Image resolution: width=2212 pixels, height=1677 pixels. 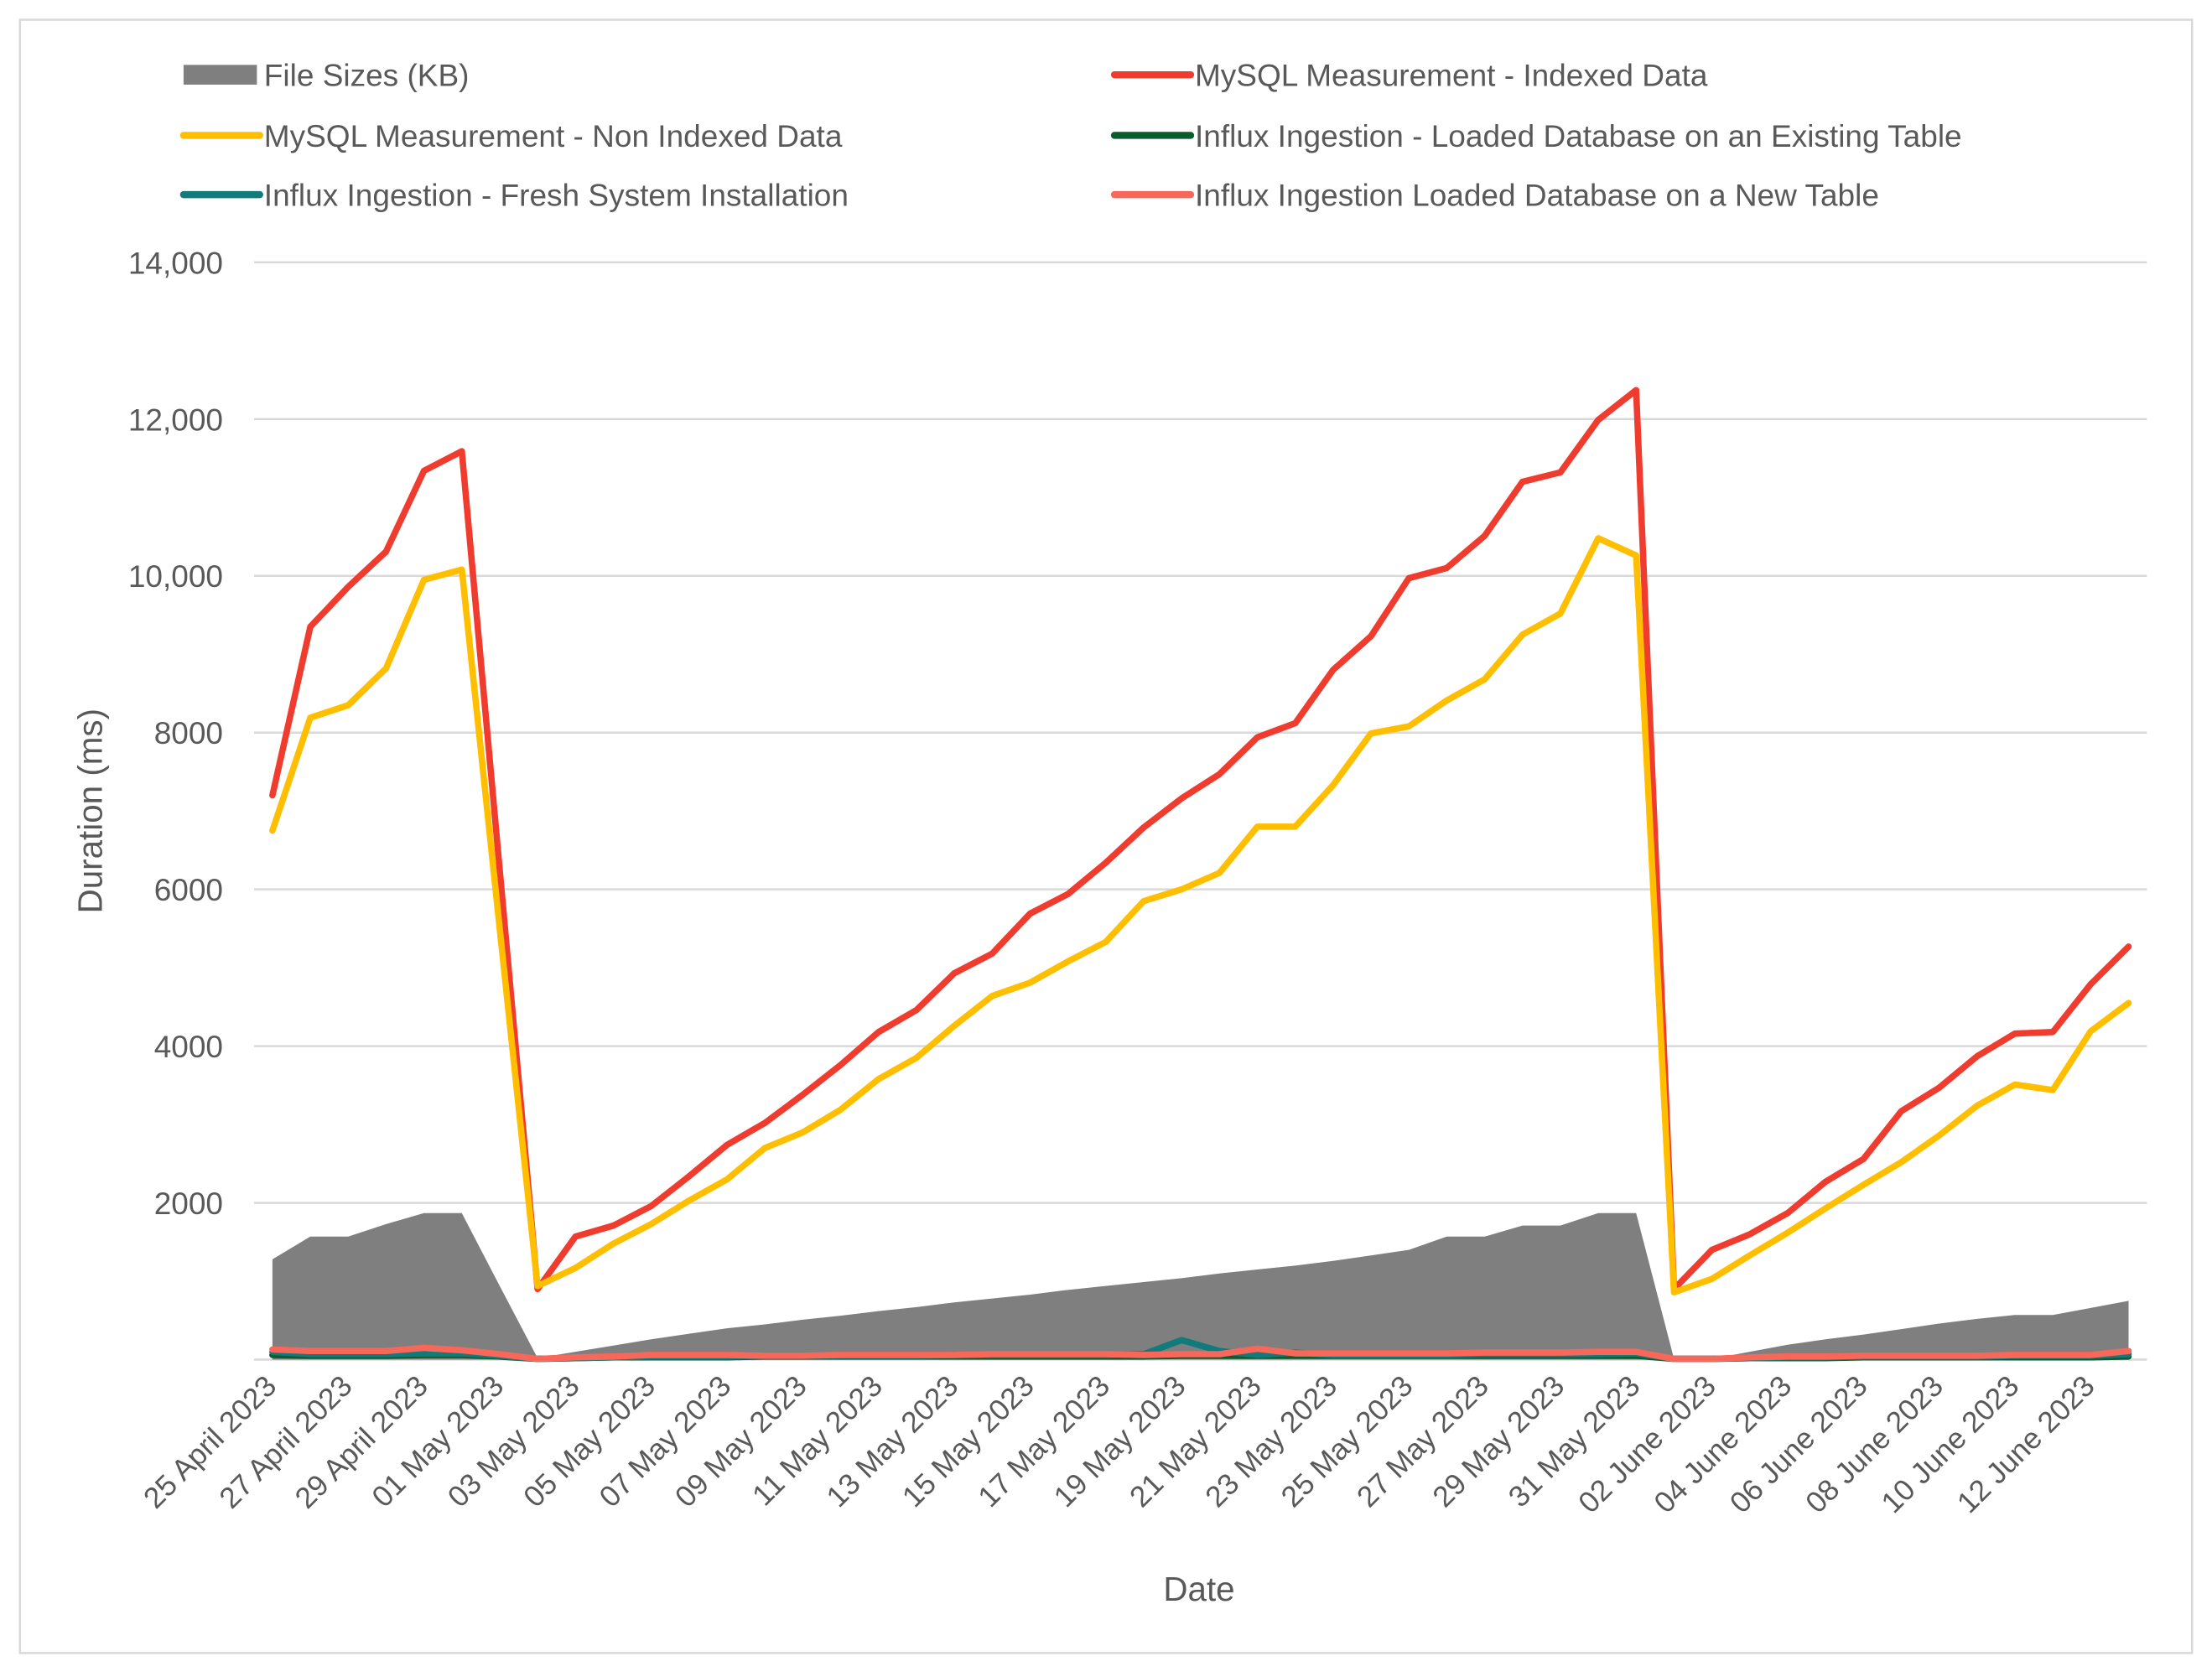 What do you see at coordinates (189, 733) in the screenshot?
I see `y-tick-label: 8000` at bounding box center [189, 733].